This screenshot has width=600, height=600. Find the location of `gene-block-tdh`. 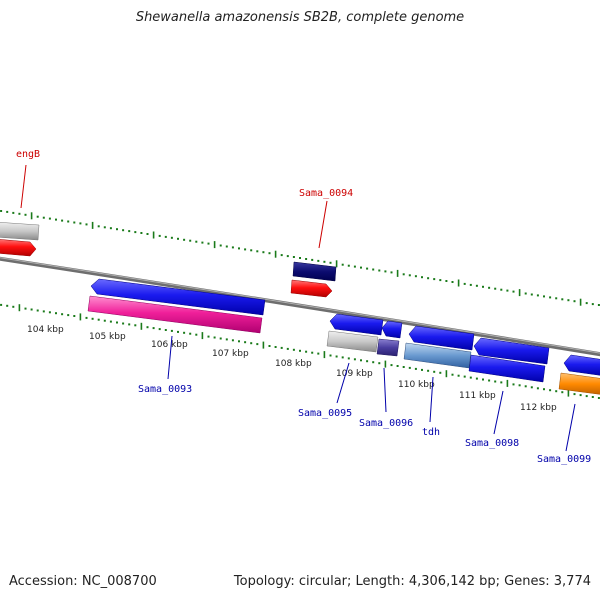

gene-block-tdh is located at coordinates (437, 355).